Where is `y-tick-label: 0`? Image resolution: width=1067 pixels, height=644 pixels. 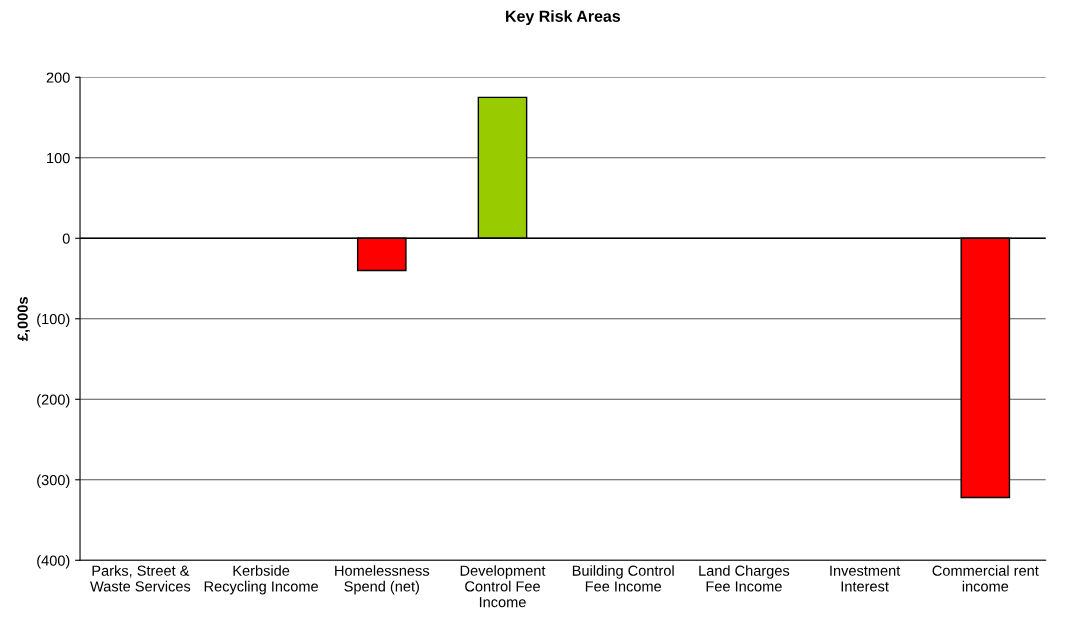
y-tick-label: 0 is located at coordinates (66, 238).